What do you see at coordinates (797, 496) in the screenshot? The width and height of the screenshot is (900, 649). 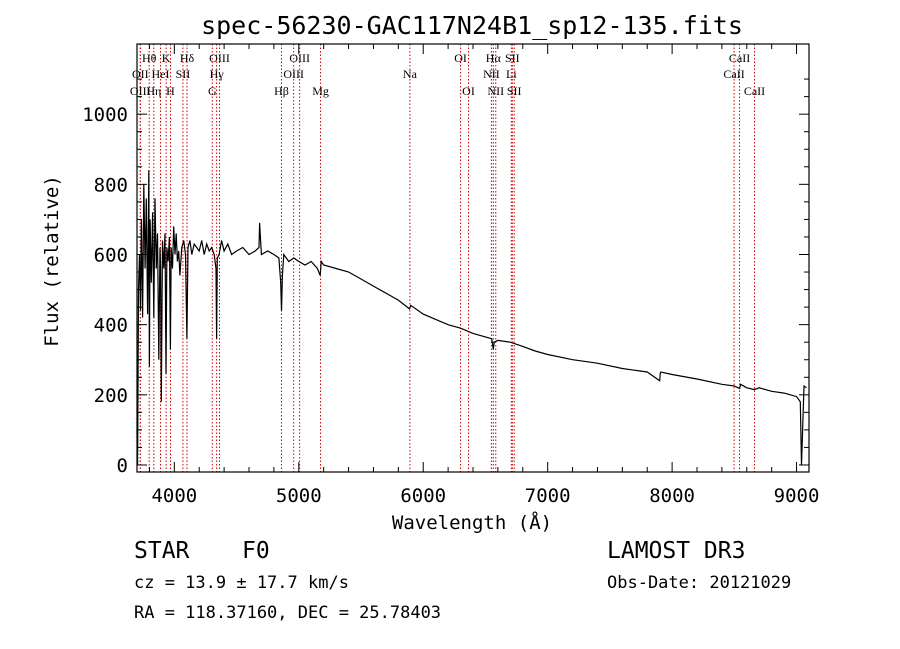 I see `x-tick-label: 9000` at bounding box center [797, 496].